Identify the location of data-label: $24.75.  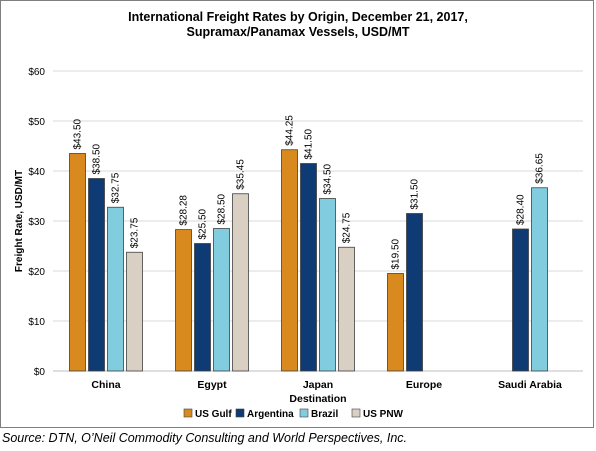
(347, 227).